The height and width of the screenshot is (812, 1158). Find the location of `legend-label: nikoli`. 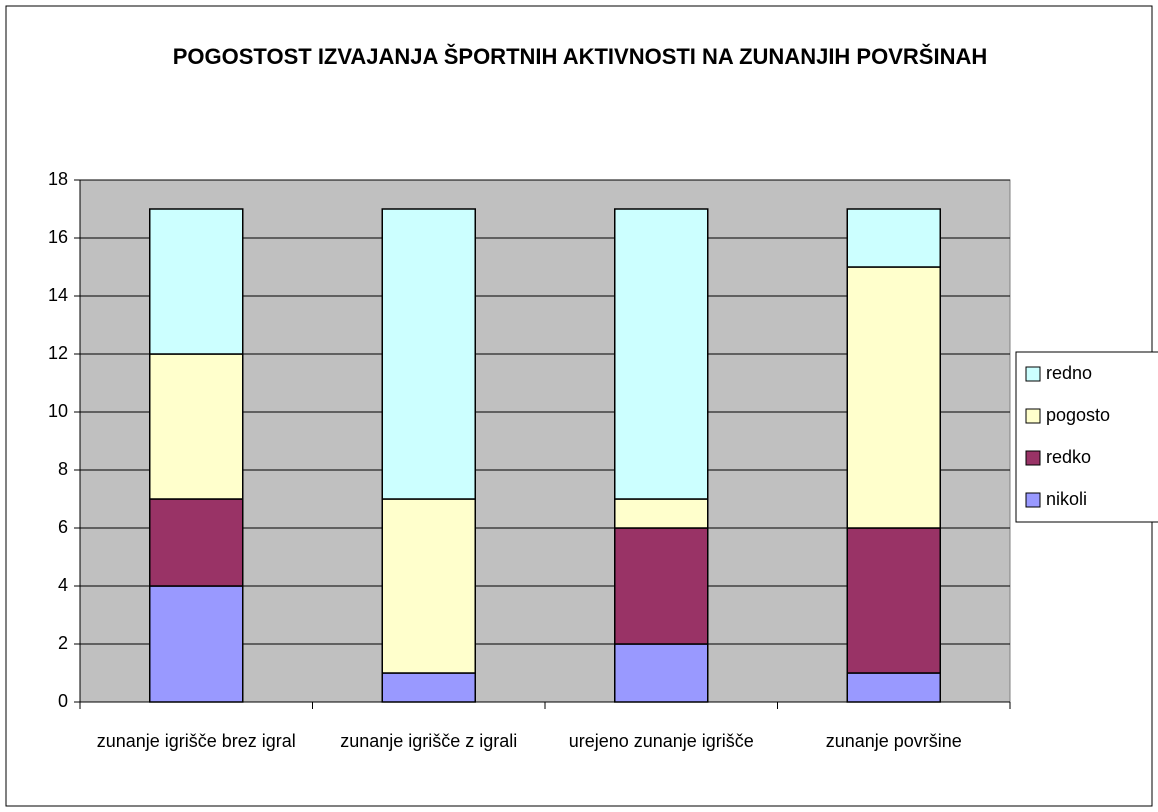

legend-label: nikoli is located at coordinates (1066, 499).